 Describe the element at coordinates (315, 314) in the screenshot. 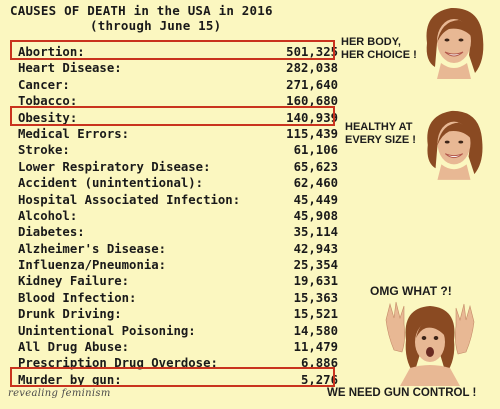

I see `death-count: 15,521` at that location.